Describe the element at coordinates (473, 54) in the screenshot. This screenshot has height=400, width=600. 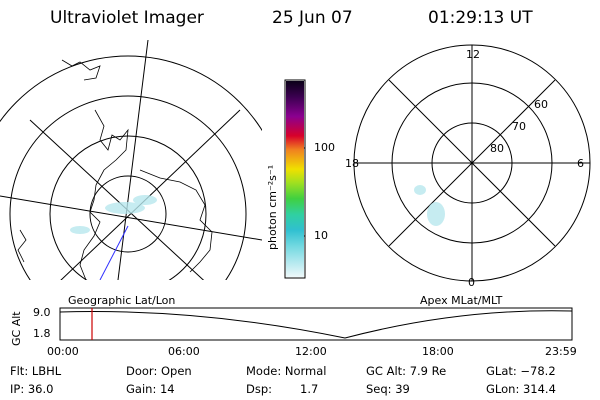
I see `mlt-label-12: 12` at that location.